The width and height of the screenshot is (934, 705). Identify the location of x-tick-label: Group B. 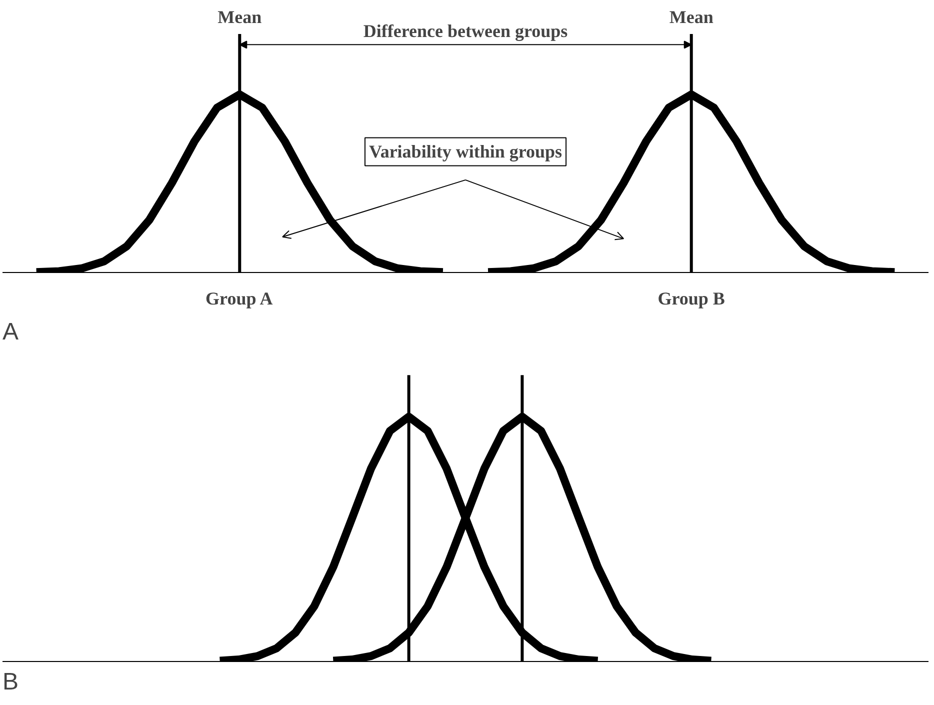
(691, 298).